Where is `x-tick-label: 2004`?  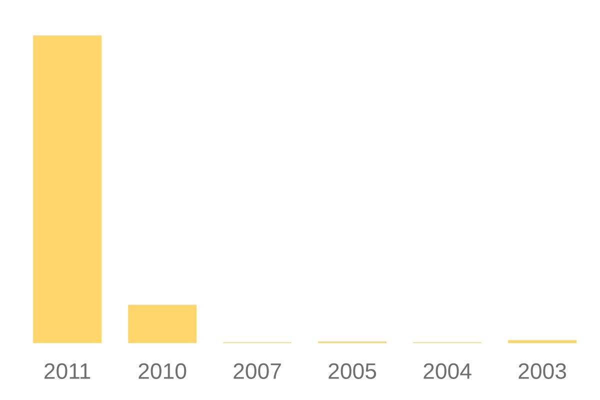 x-tick-label: 2004 is located at coordinates (448, 371).